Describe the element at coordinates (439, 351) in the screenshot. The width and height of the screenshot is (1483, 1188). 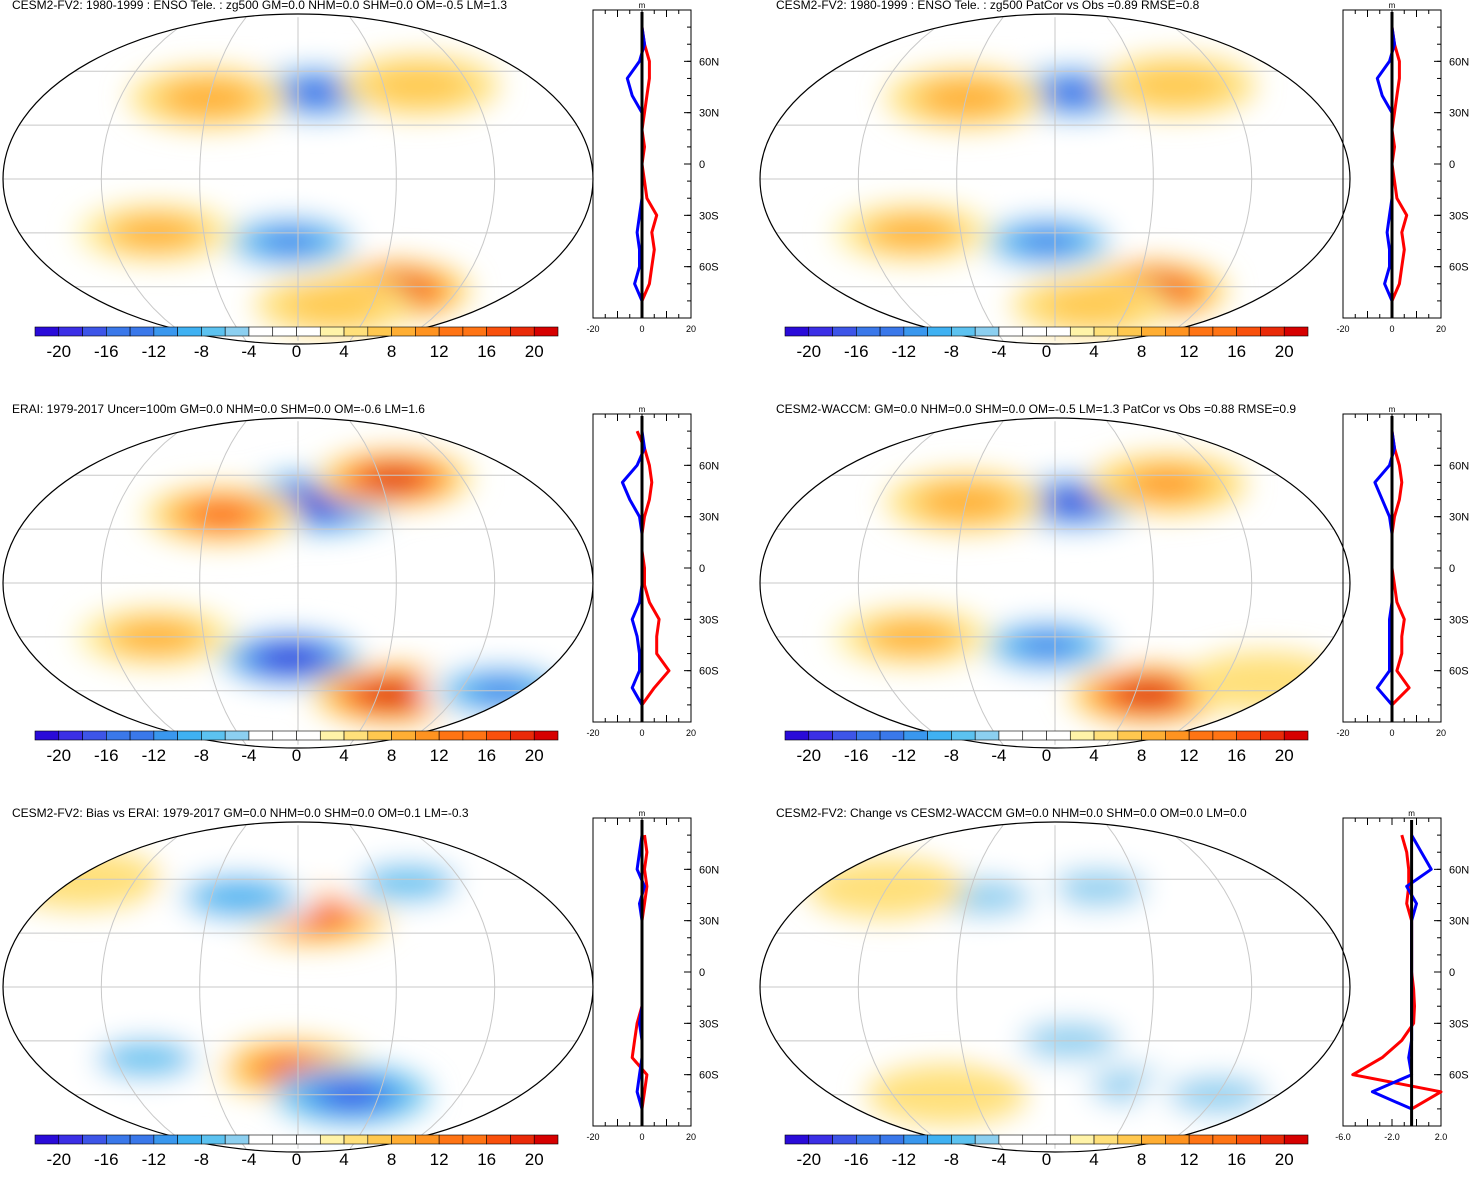
I see `colorbar-label: 12` at that location.